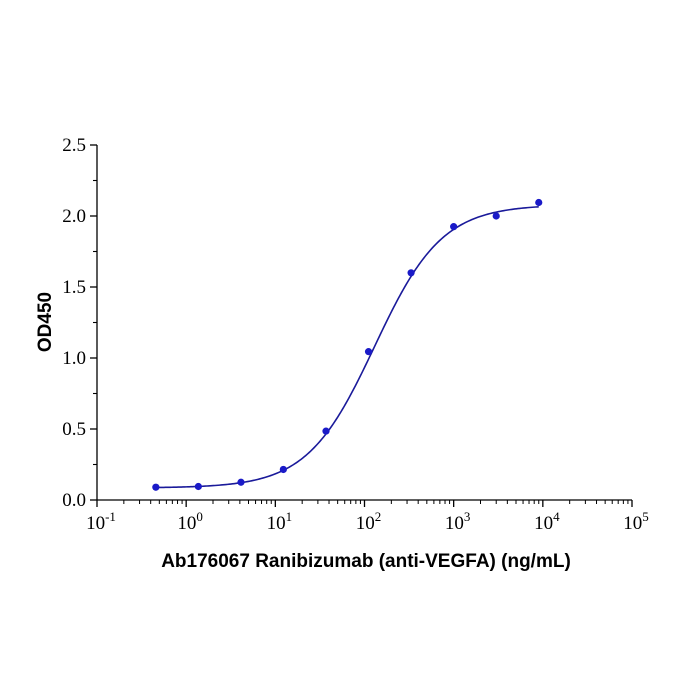 This screenshot has width=700, height=700. Describe the element at coordinates (74, 145) in the screenshot. I see `y-tick-label: 2.5` at that location.